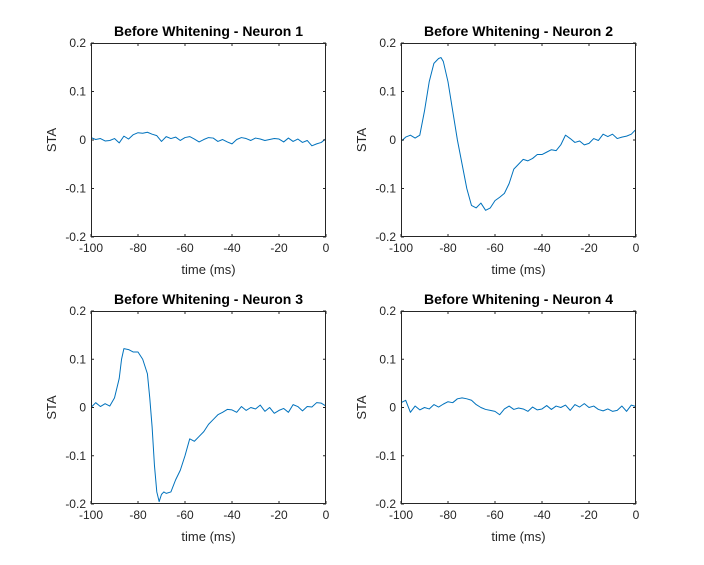  What do you see at coordinates (518, 31) in the screenshot?
I see `subplot-title: Before Whitening - Neuron 2` at bounding box center [518, 31].